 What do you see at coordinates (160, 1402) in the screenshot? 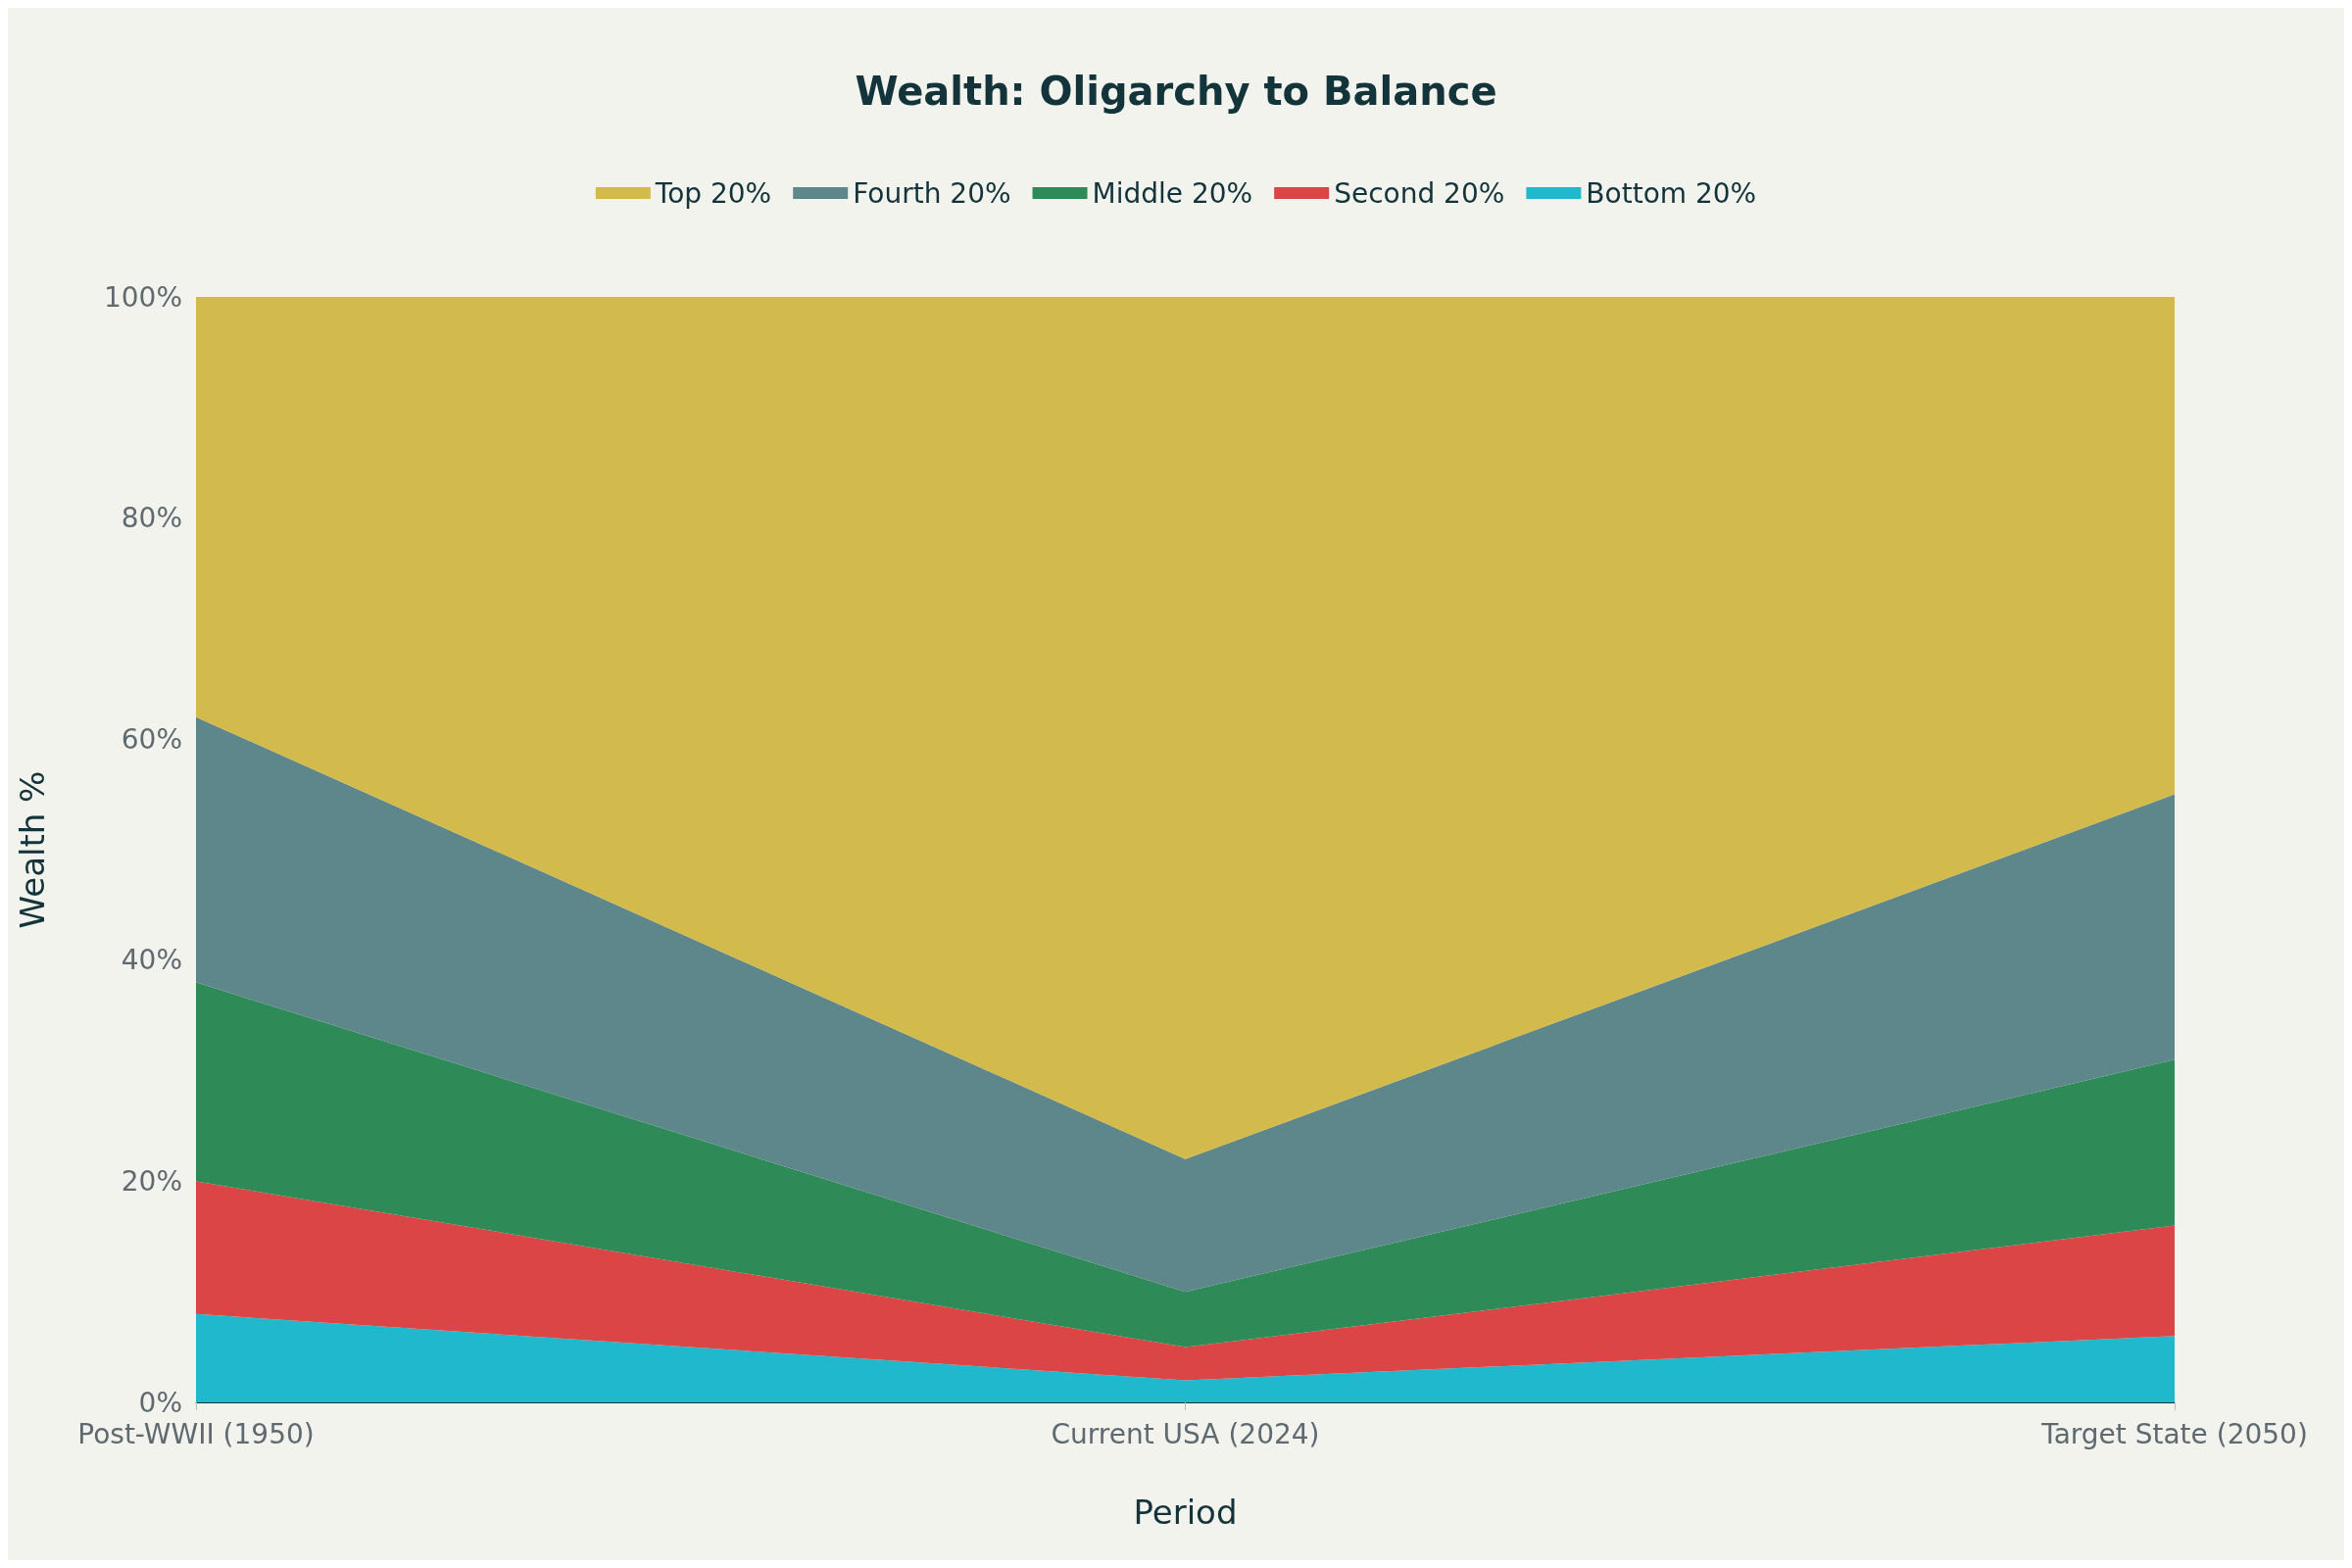
I see `y-tick-label: 0%` at bounding box center [160, 1402].